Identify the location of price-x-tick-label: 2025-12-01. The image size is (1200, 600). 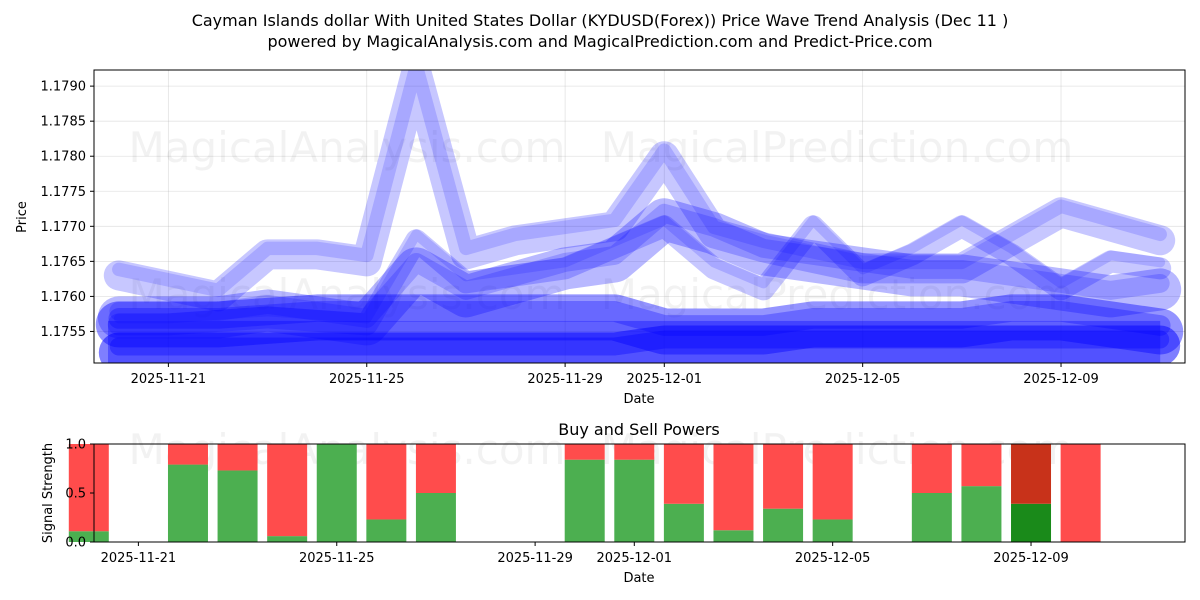
(665, 379).